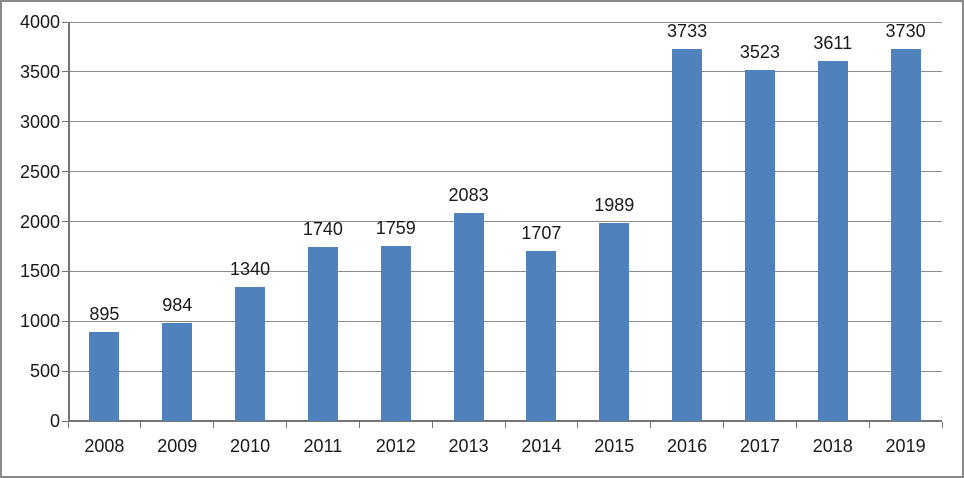  I want to click on x-tick-label: 2008, so click(104, 446).